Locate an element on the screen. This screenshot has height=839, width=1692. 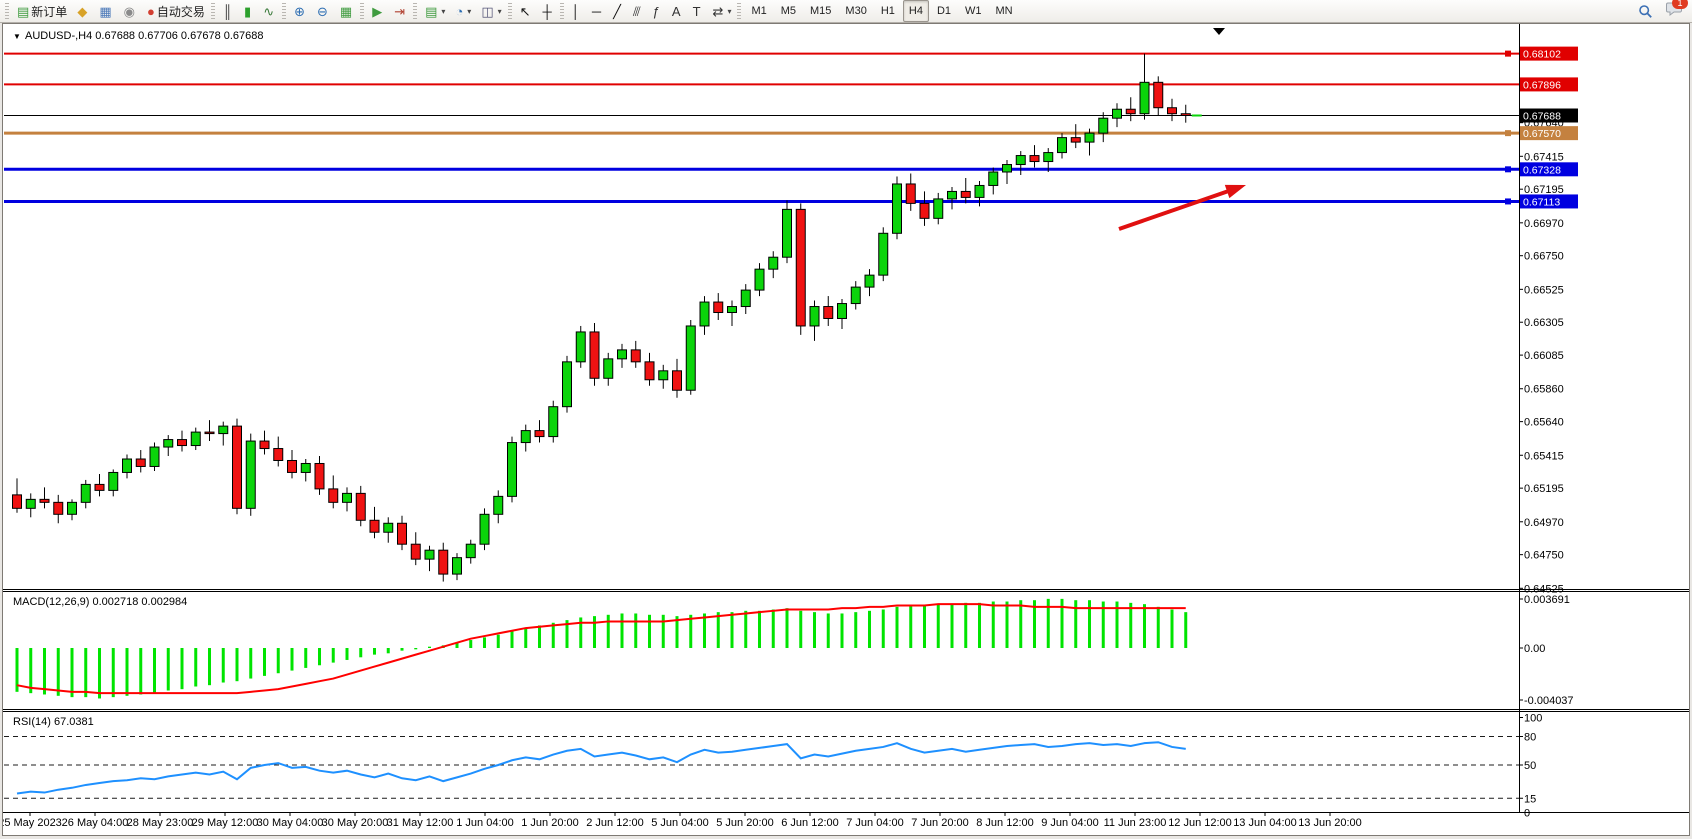
tile-windows-button: ▦ is located at coordinates (347, 11).